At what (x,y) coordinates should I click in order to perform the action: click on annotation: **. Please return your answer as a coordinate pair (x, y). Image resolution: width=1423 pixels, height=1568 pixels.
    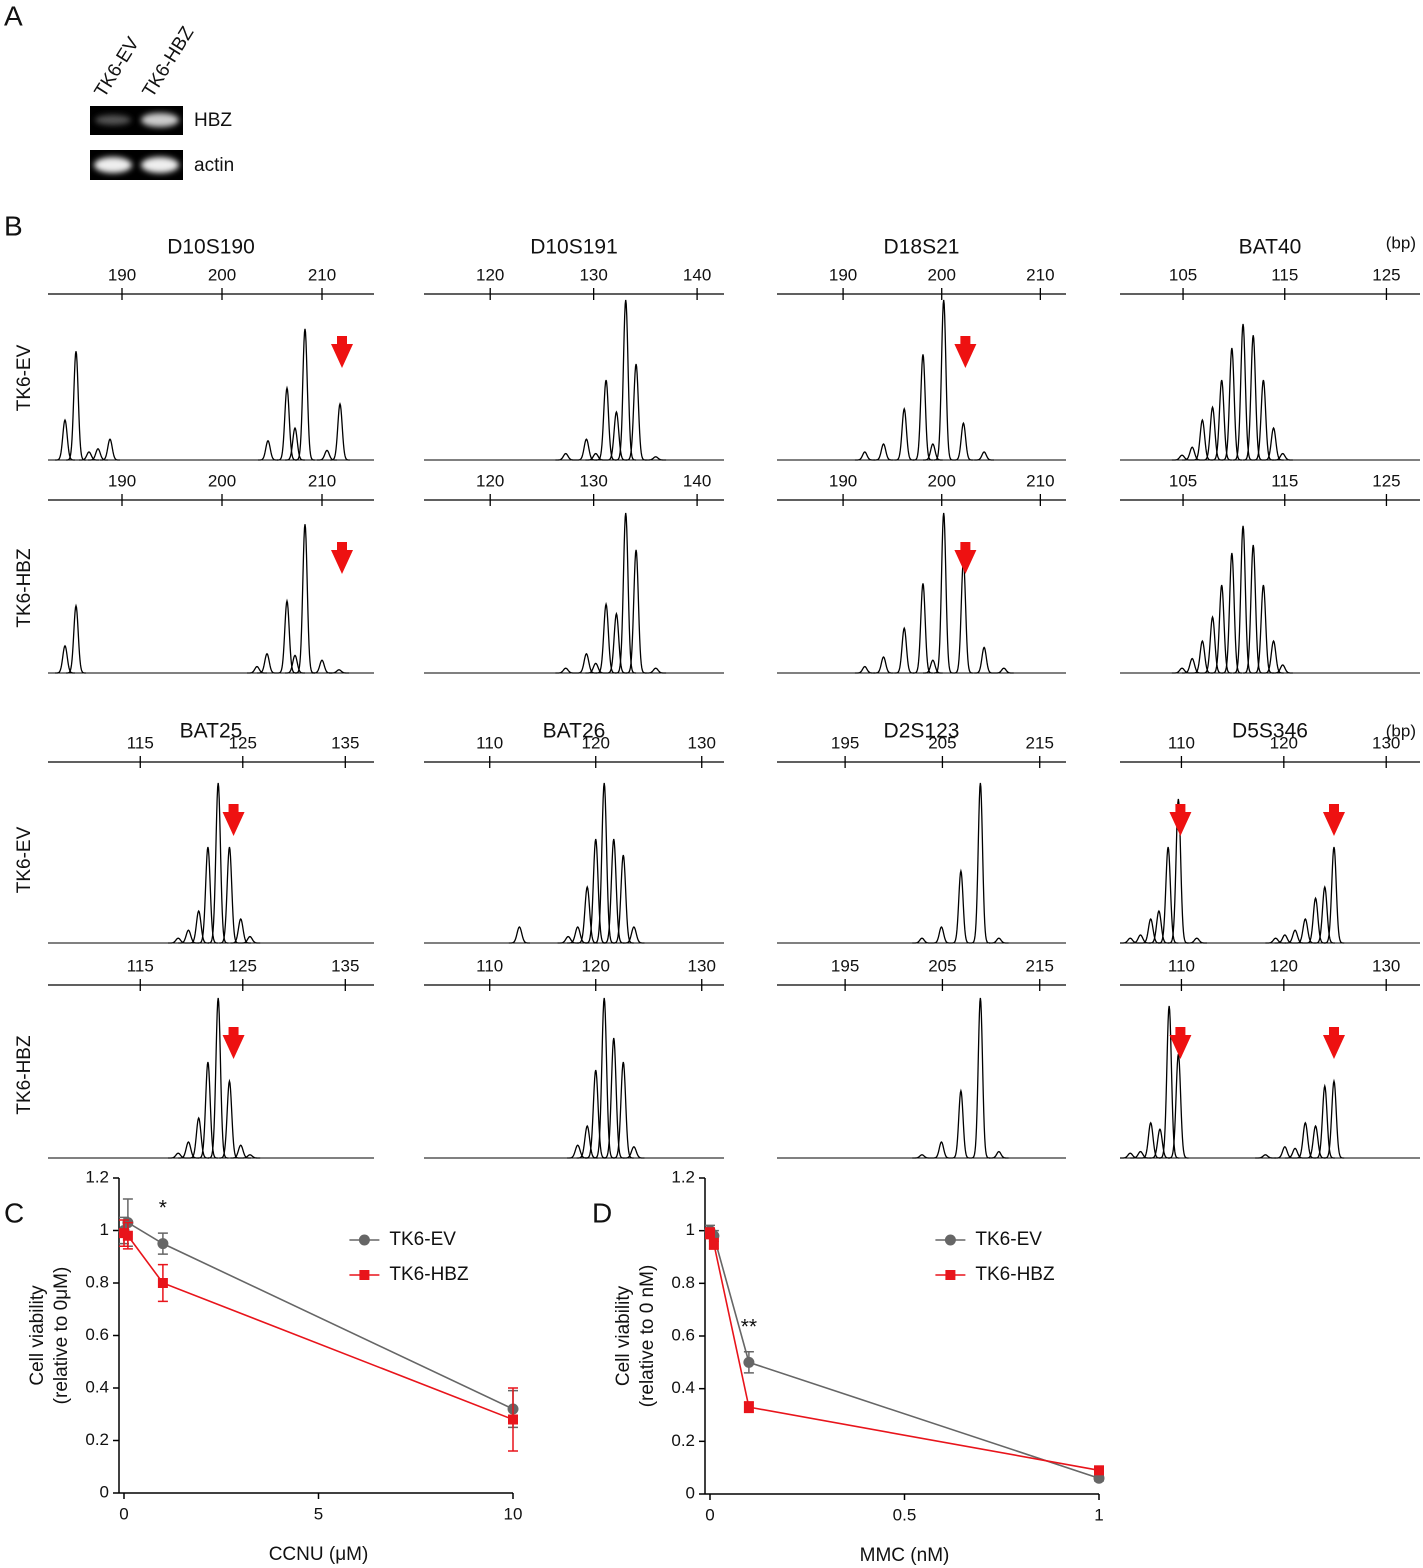
    Looking at the image, I should click on (749, 1326).